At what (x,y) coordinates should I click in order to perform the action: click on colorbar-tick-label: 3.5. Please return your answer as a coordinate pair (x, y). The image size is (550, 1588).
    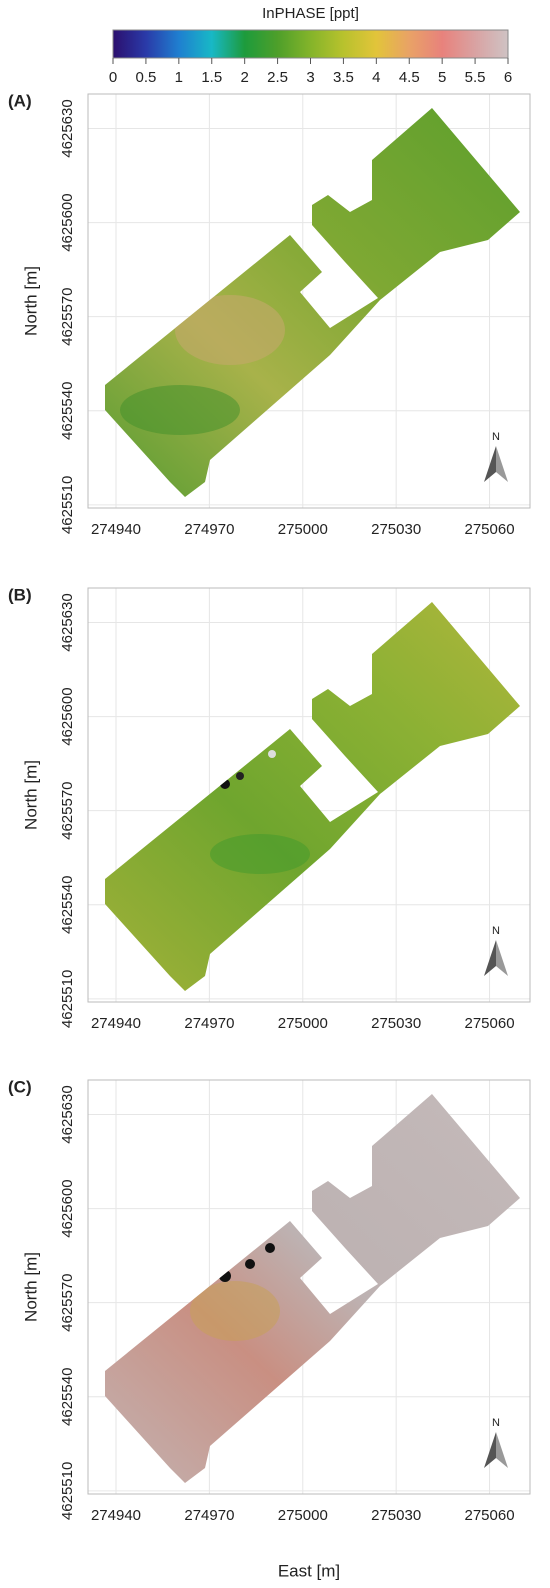
    Looking at the image, I should click on (343, 77).